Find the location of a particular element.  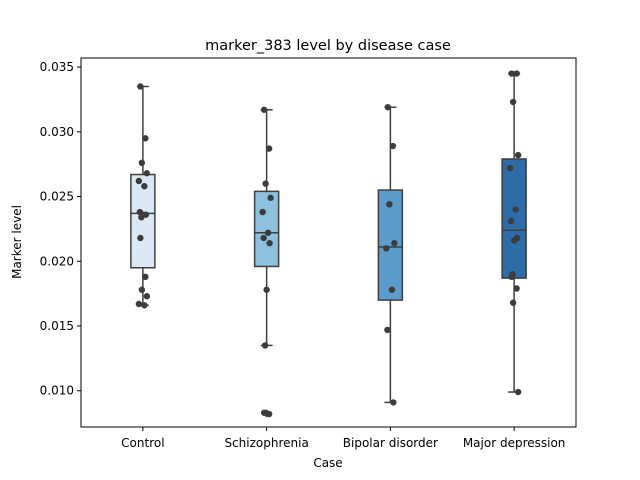

chart-title: marker_383 level by disease case is located at coordinates (328, 46).